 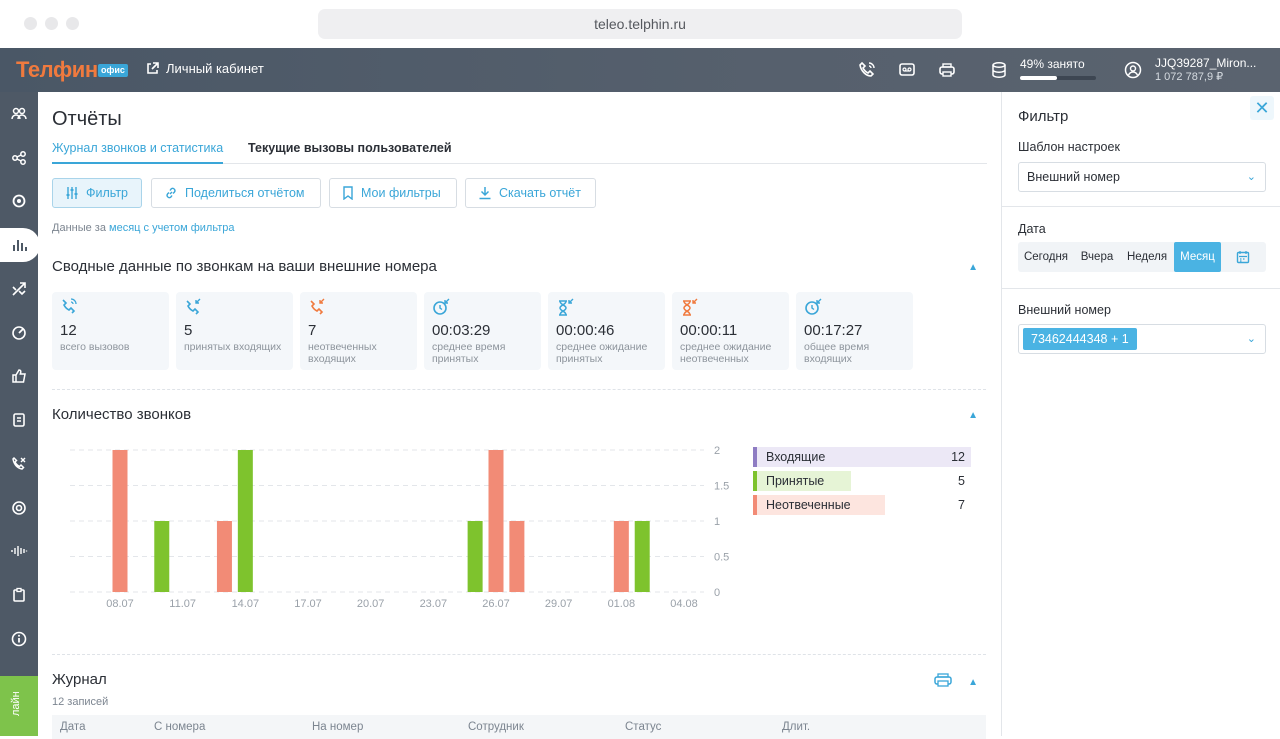 I want to click on like-icon, so click(x=19, y=376).